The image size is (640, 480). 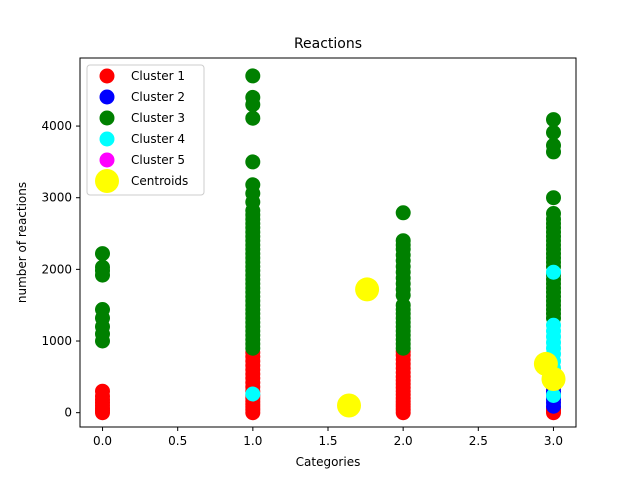 I want to click on y-axis: 0 1000 2000 3000 4000, so click(x=60, y=269).